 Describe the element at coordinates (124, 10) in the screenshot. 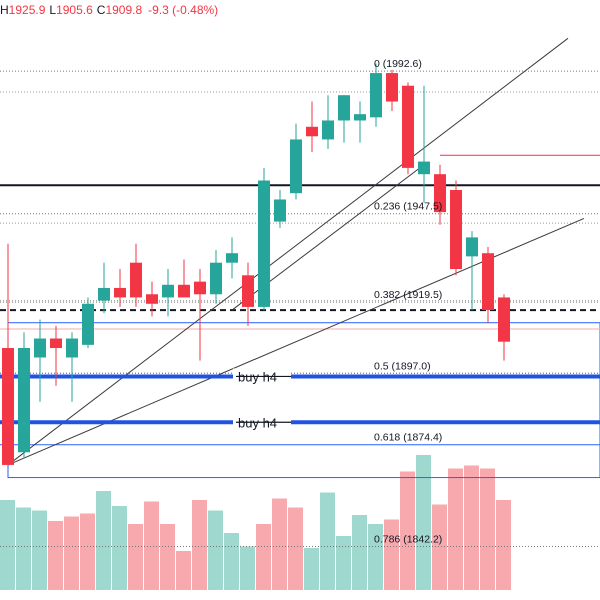

I see `close-value: 1909.8` at that location.